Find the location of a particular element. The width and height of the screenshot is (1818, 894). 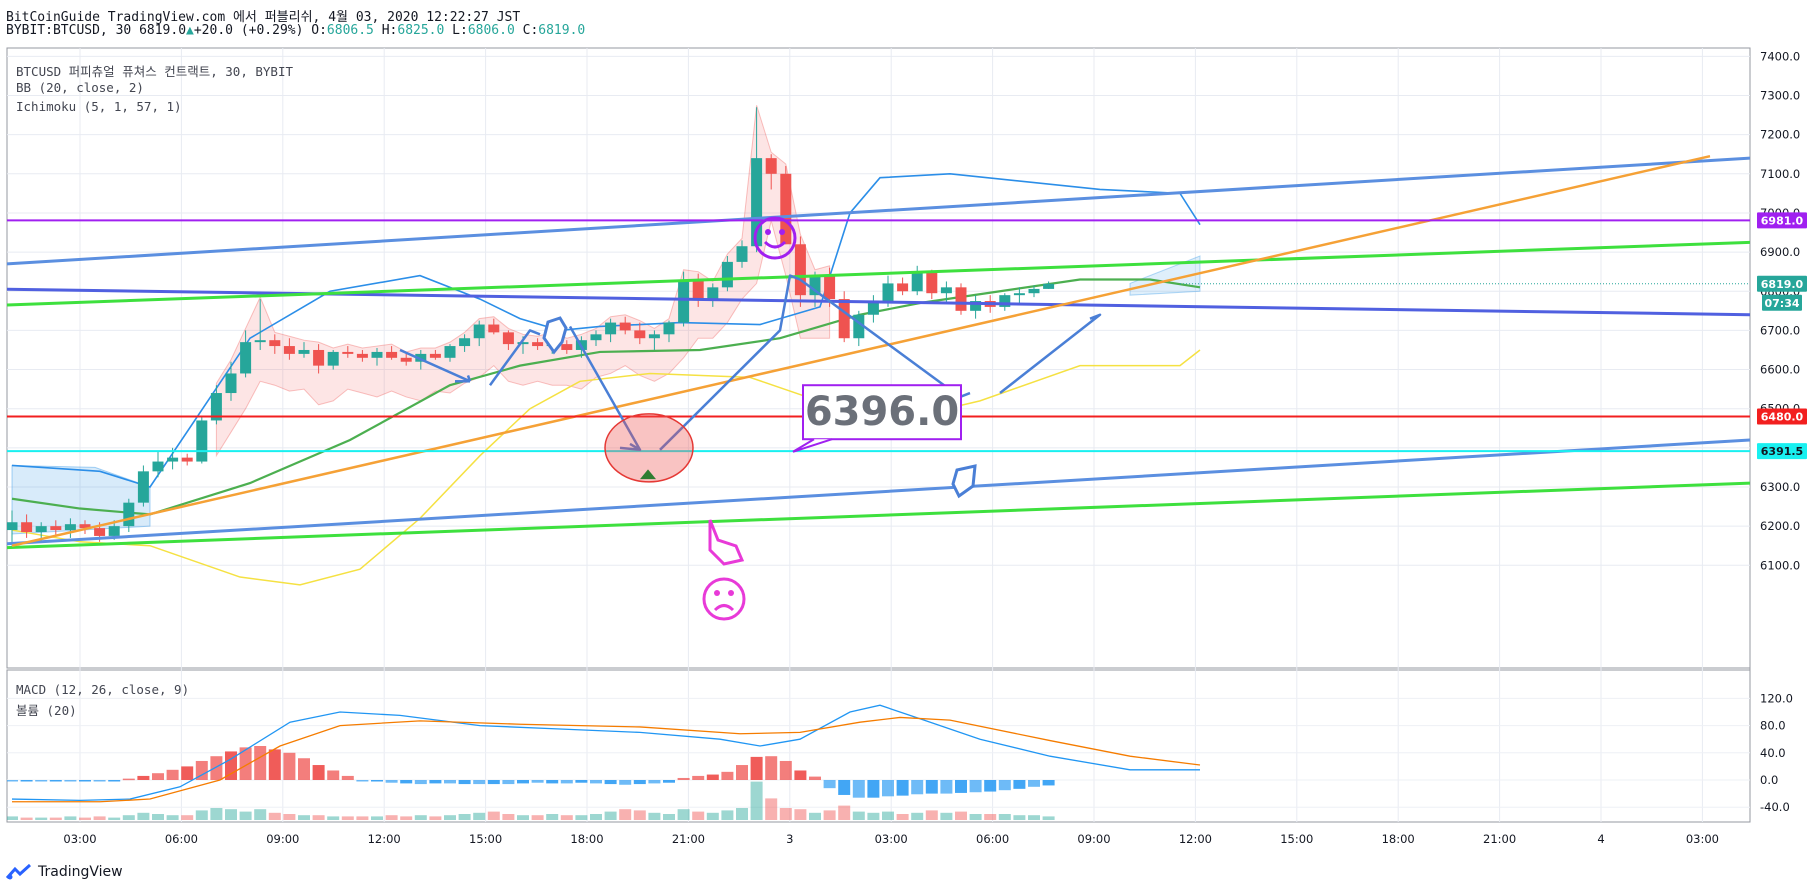

price-axis is located at coordinates (1784, 435).